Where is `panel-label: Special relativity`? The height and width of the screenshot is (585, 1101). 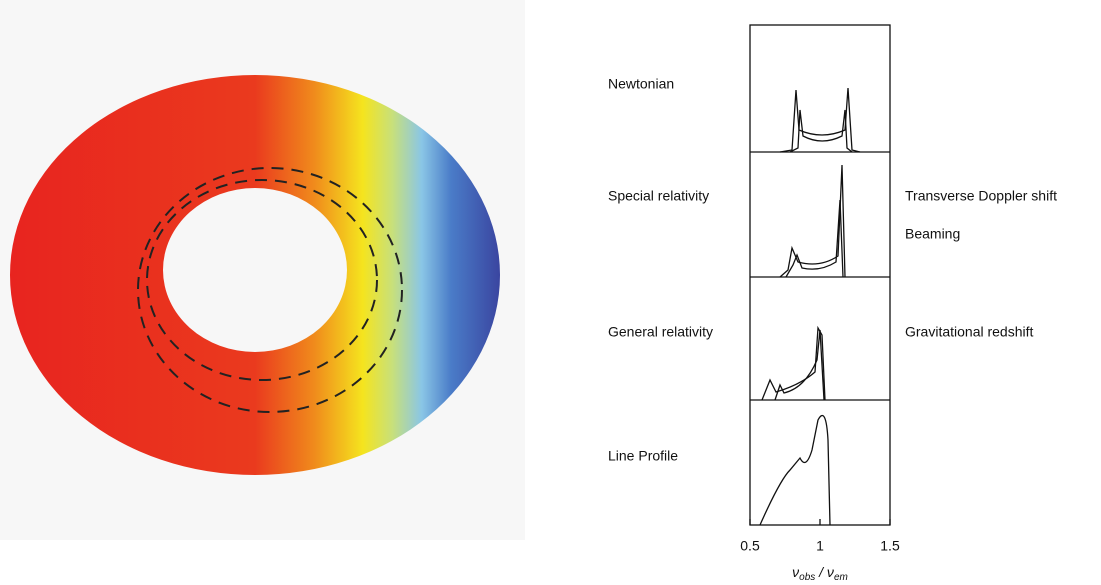
panel-label: Special relativity is located at coordinates (658, 196).